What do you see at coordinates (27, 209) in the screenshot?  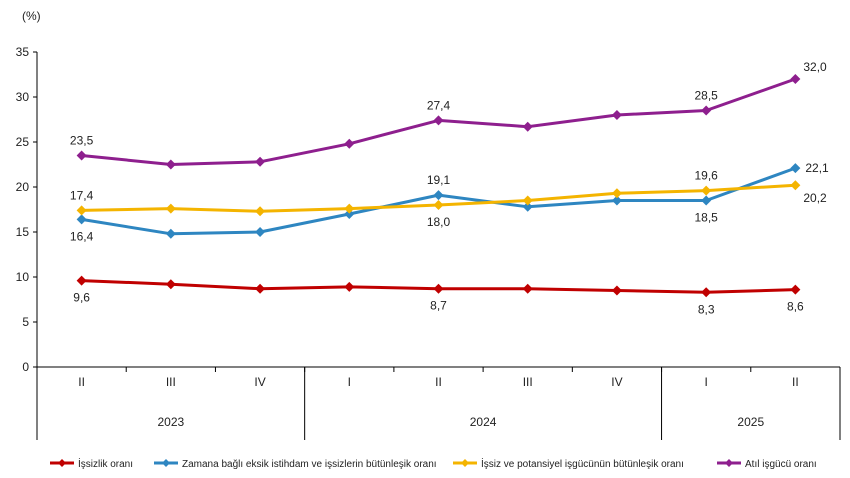 I see `y-axis: 0 5 10 15 20 25 30 35` at bounding box center [27, 209].